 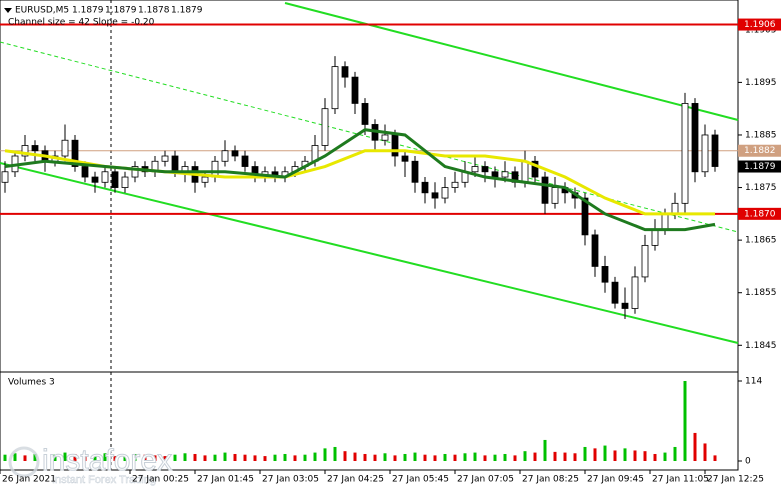 I want to click on y-tick-label: 1.1895, so click(x=761, y=83).